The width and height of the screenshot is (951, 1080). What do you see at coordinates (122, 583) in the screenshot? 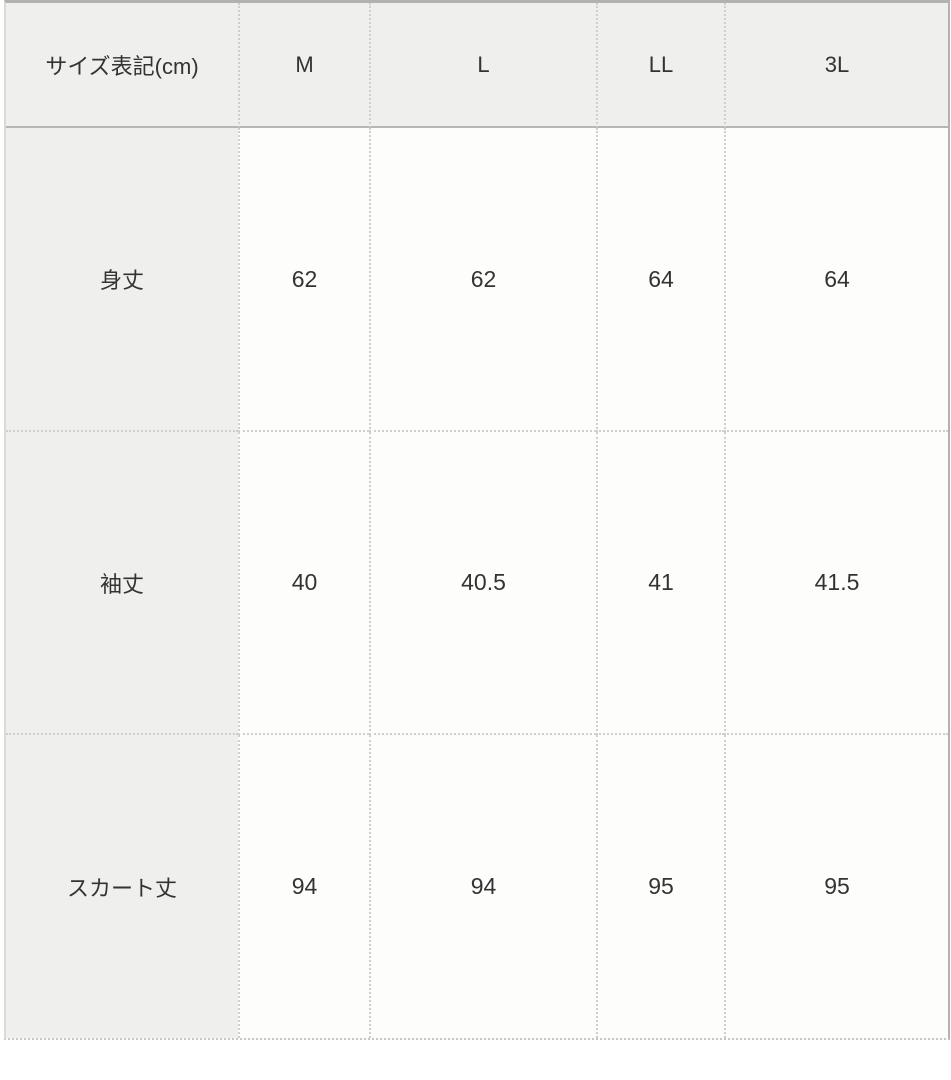
I see `row-label-sleeve-length: 袖丈` at bounding box center [122, 583].